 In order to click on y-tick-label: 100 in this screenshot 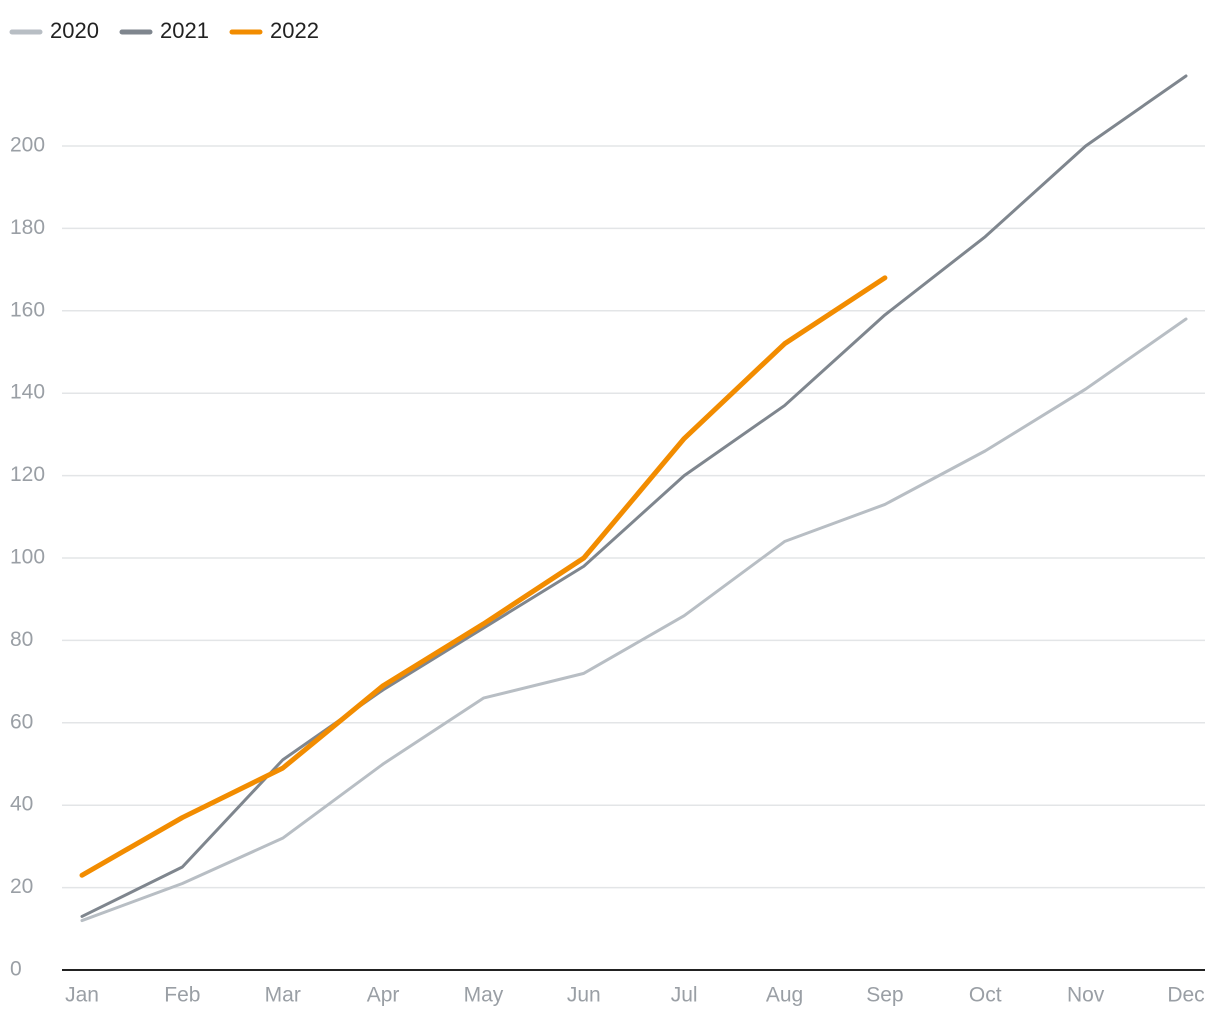, I will do `click(27, 557)`.